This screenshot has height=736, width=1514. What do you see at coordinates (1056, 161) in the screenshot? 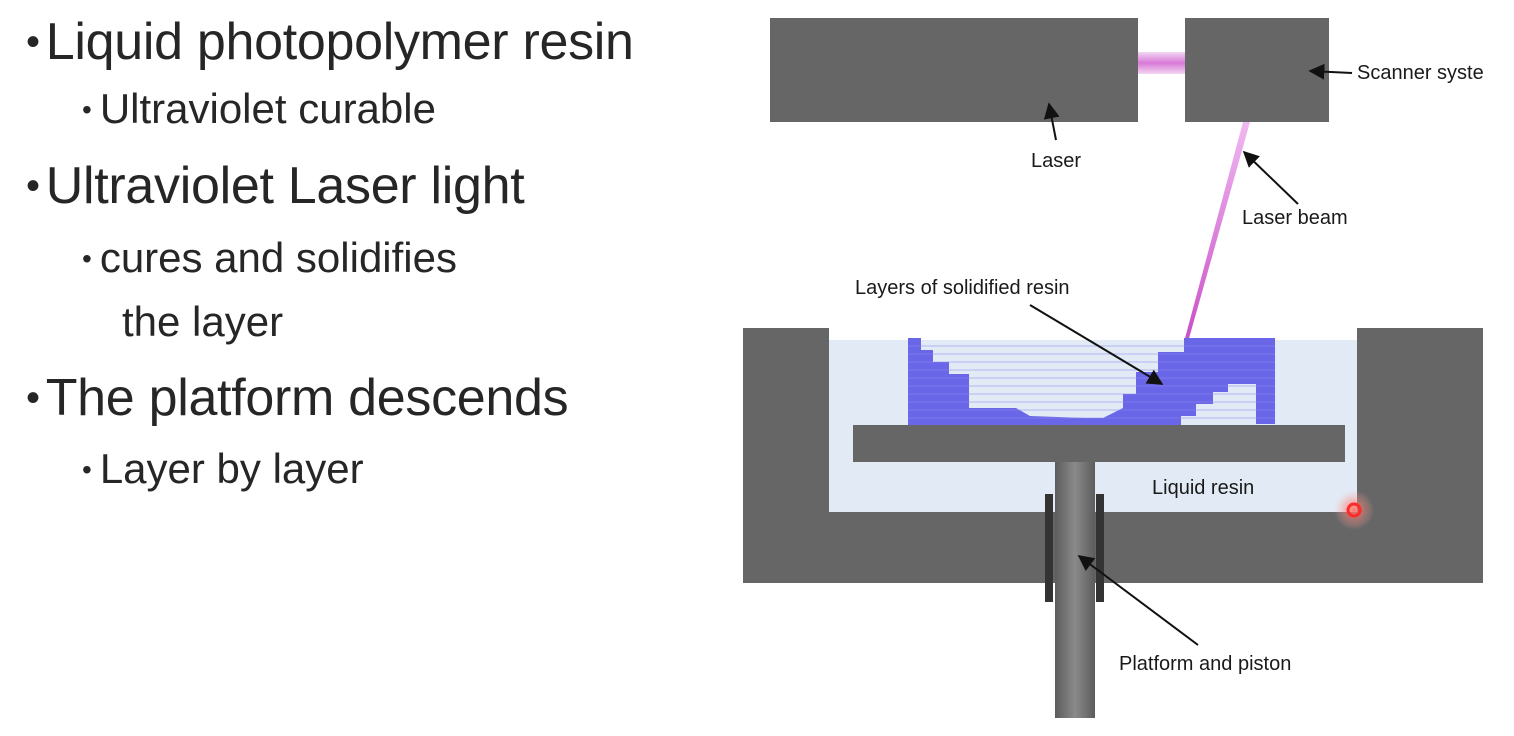
I see `label-laser: Laser` at bounding box center [1056, 161].